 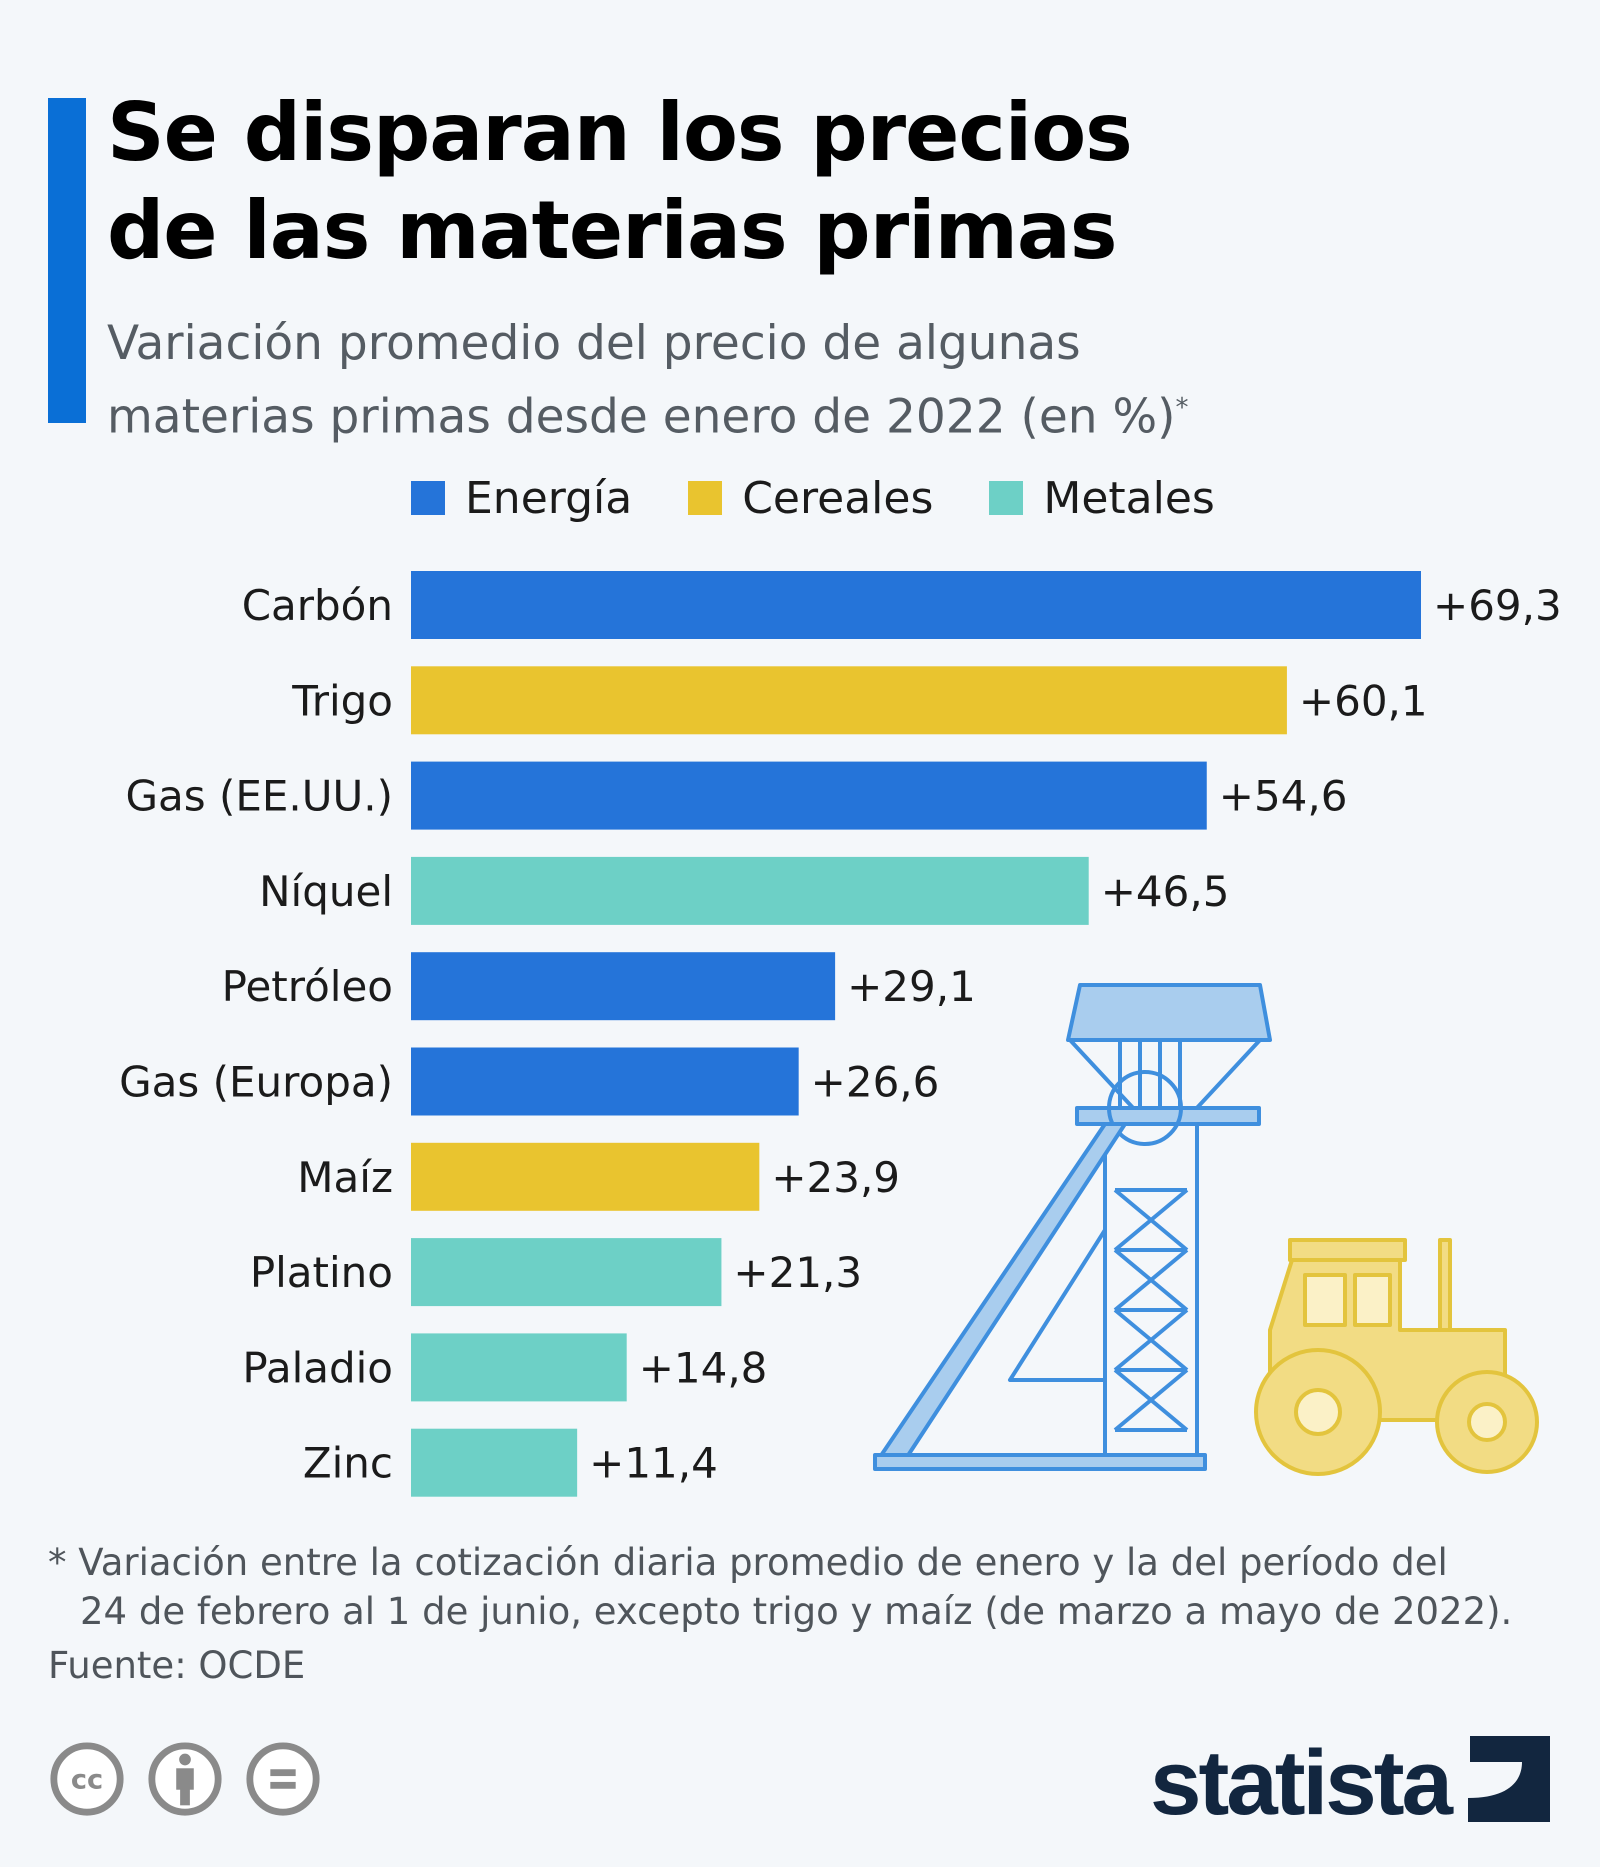 What do you see at coordinates (549, 498) in the screenshot?
I see `legend-label: Energía` at bounding box center [549, 498].